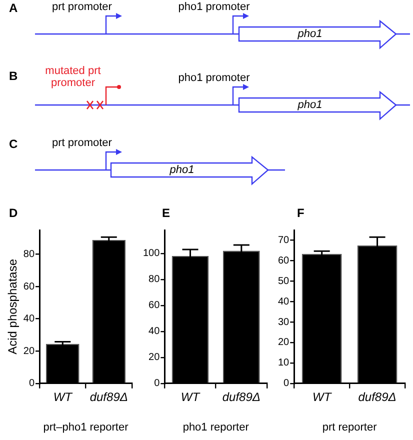  Describe the element at coordinates (284, 322) in the screenshot. I see `y-tick-label: 30` at that location.